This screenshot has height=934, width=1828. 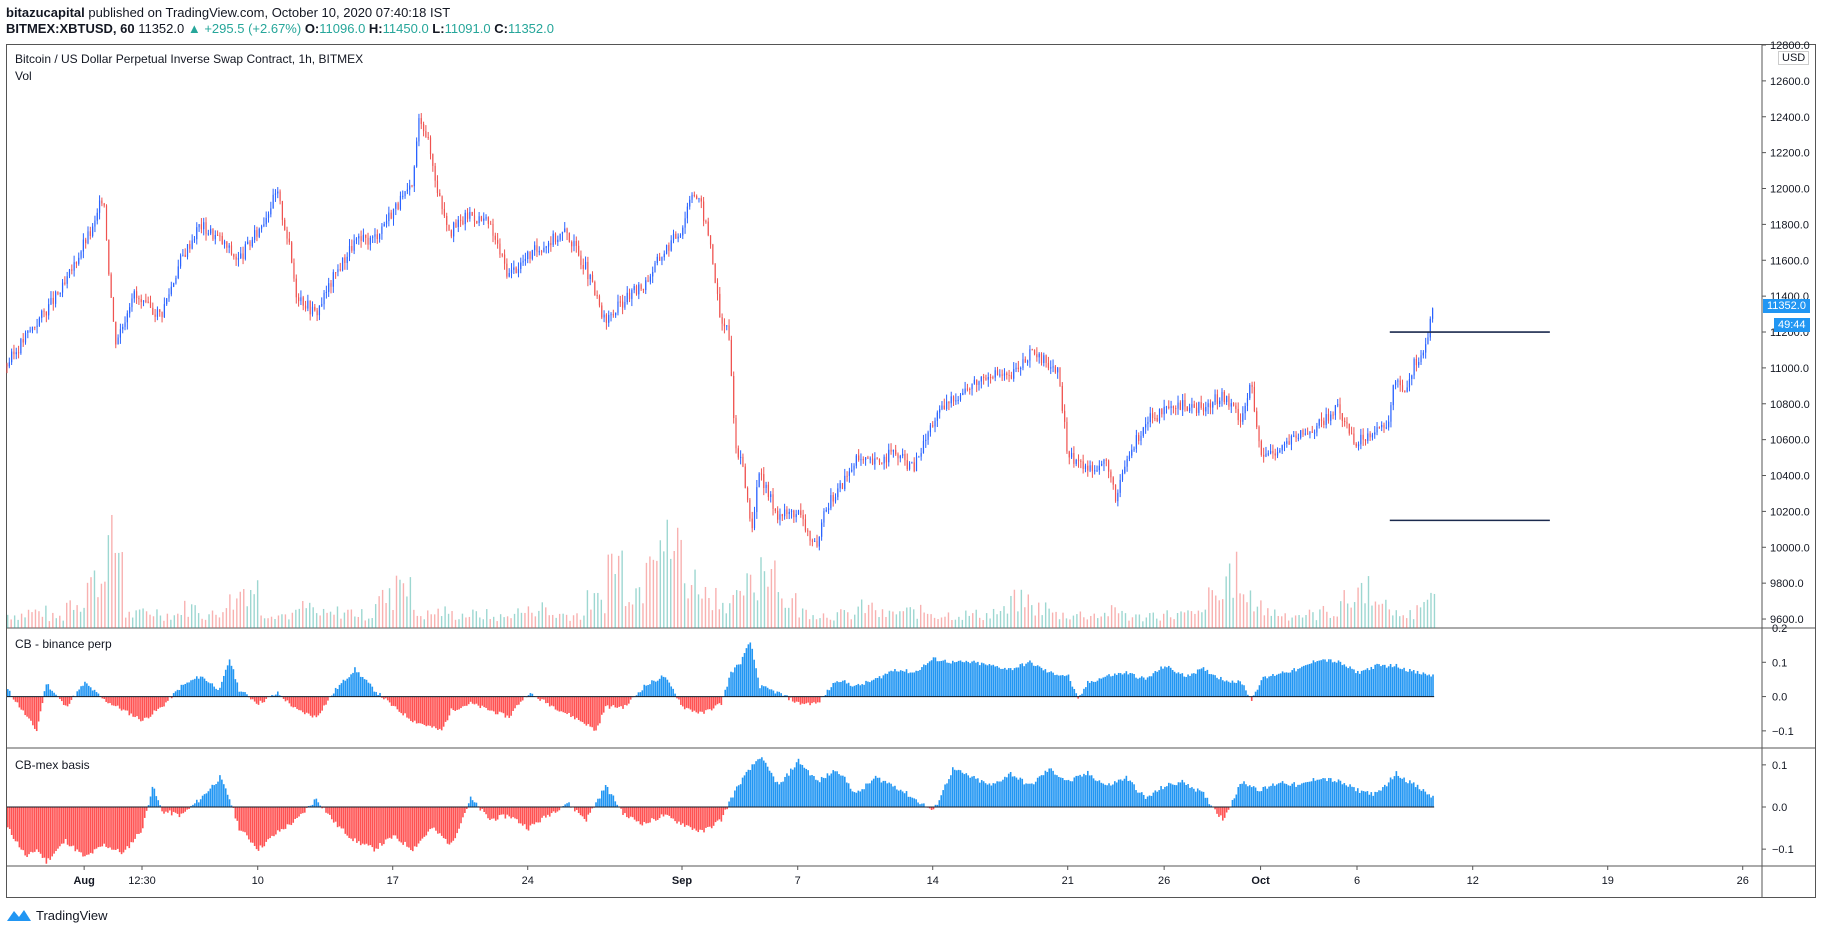 What do you see at coordinates (1608, 881) in the screenshot?
I see `time-tick-label: 19` at bounding box center [1608, 881].